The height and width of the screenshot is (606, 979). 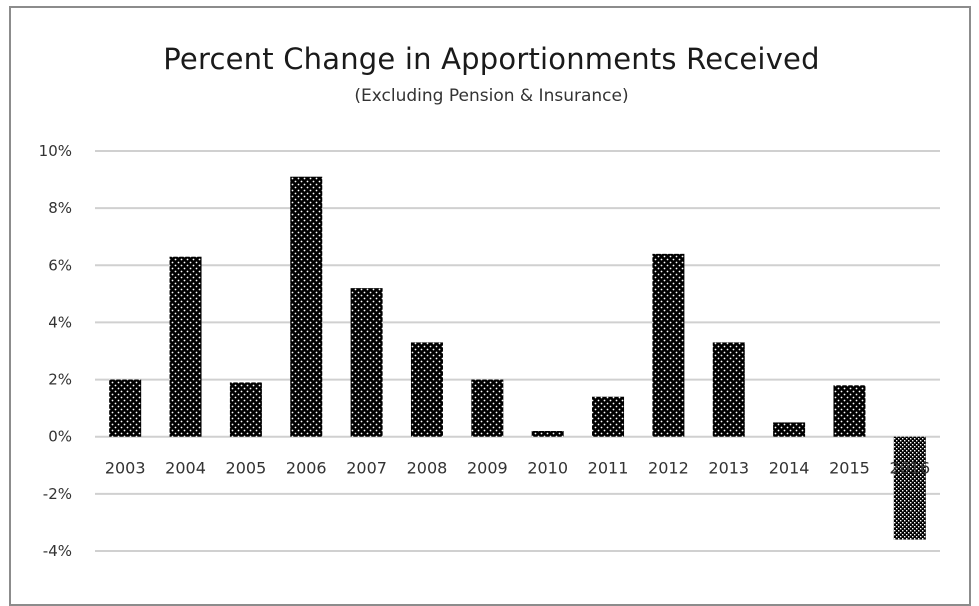 I want to click on x-category-label: 2003, so click(x=125, y=468).